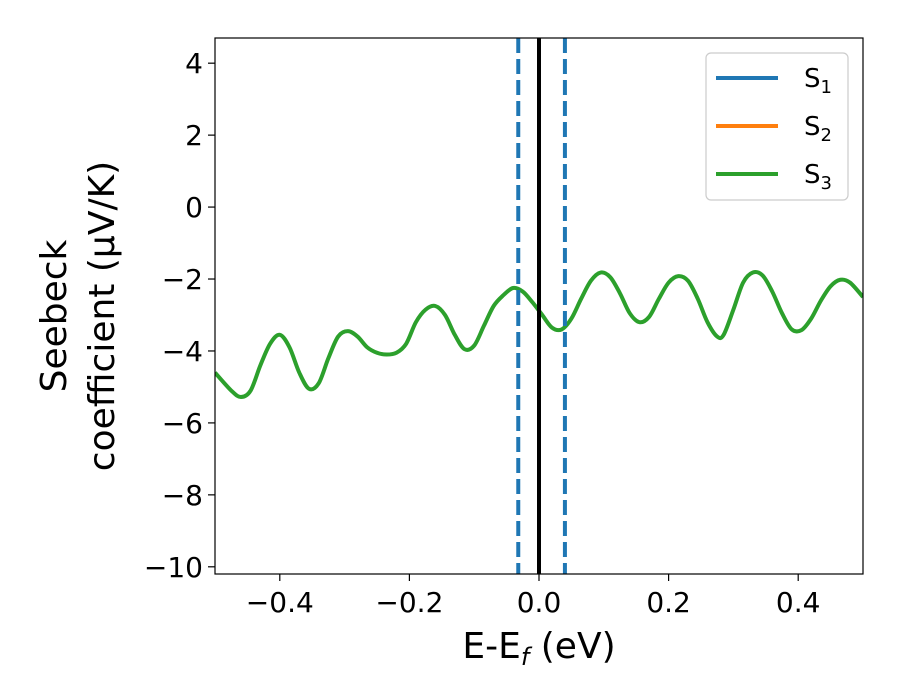 The width and height of the screenshot is (900, 700). I want to click on x-axis-title: E-Ef (eV), so click(538, 648).